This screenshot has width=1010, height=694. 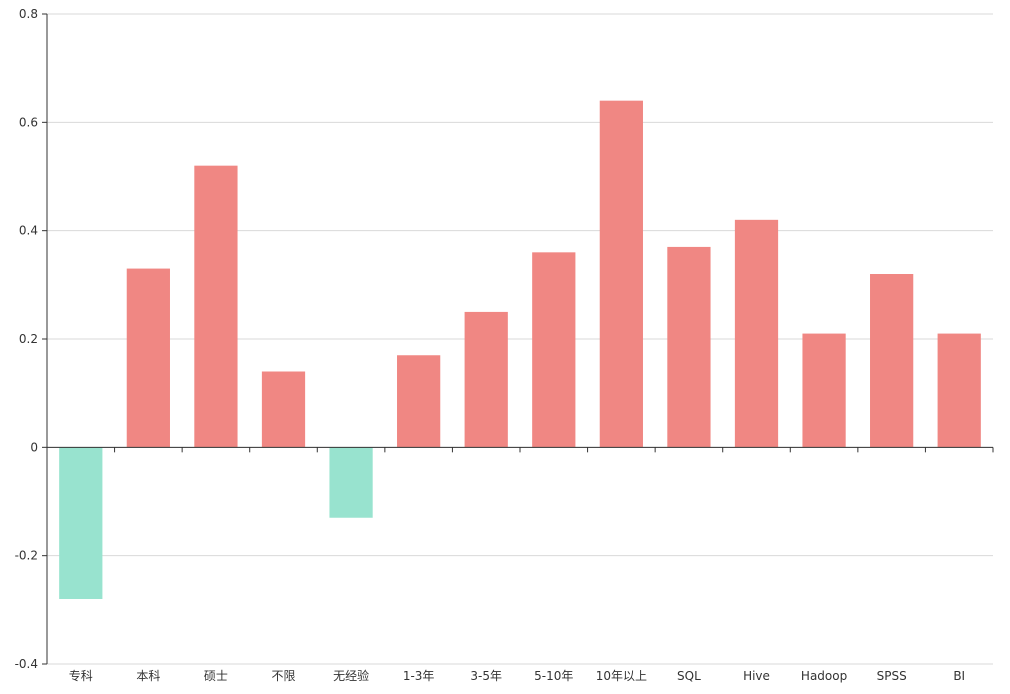 What do you see at coordinates (34, 447) in the screenshot?
I see `y-tick-label: 0` at bounding box center [34, 447].